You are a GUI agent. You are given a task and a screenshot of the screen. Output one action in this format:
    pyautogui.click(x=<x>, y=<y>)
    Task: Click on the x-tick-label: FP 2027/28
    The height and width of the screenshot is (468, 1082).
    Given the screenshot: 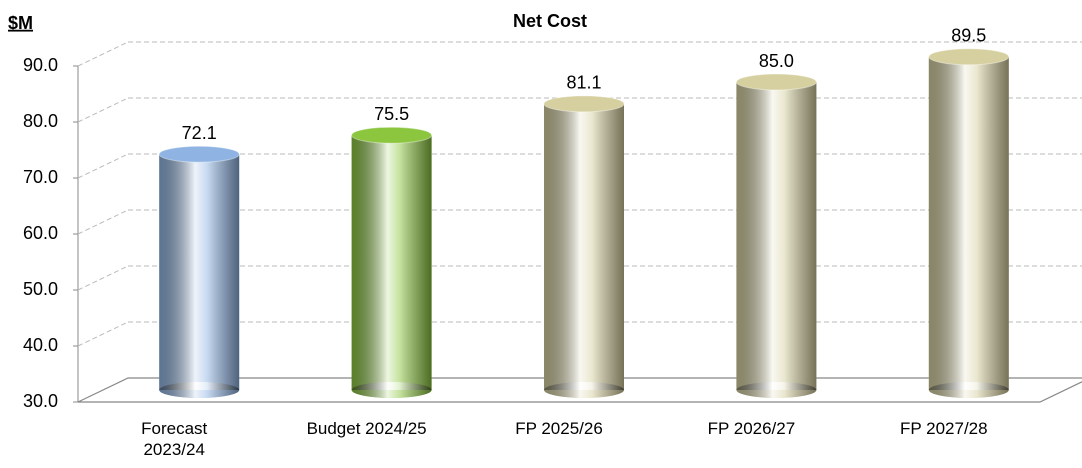 What is the action you would take?
    pyautogui.click(x=944, y=428)
    